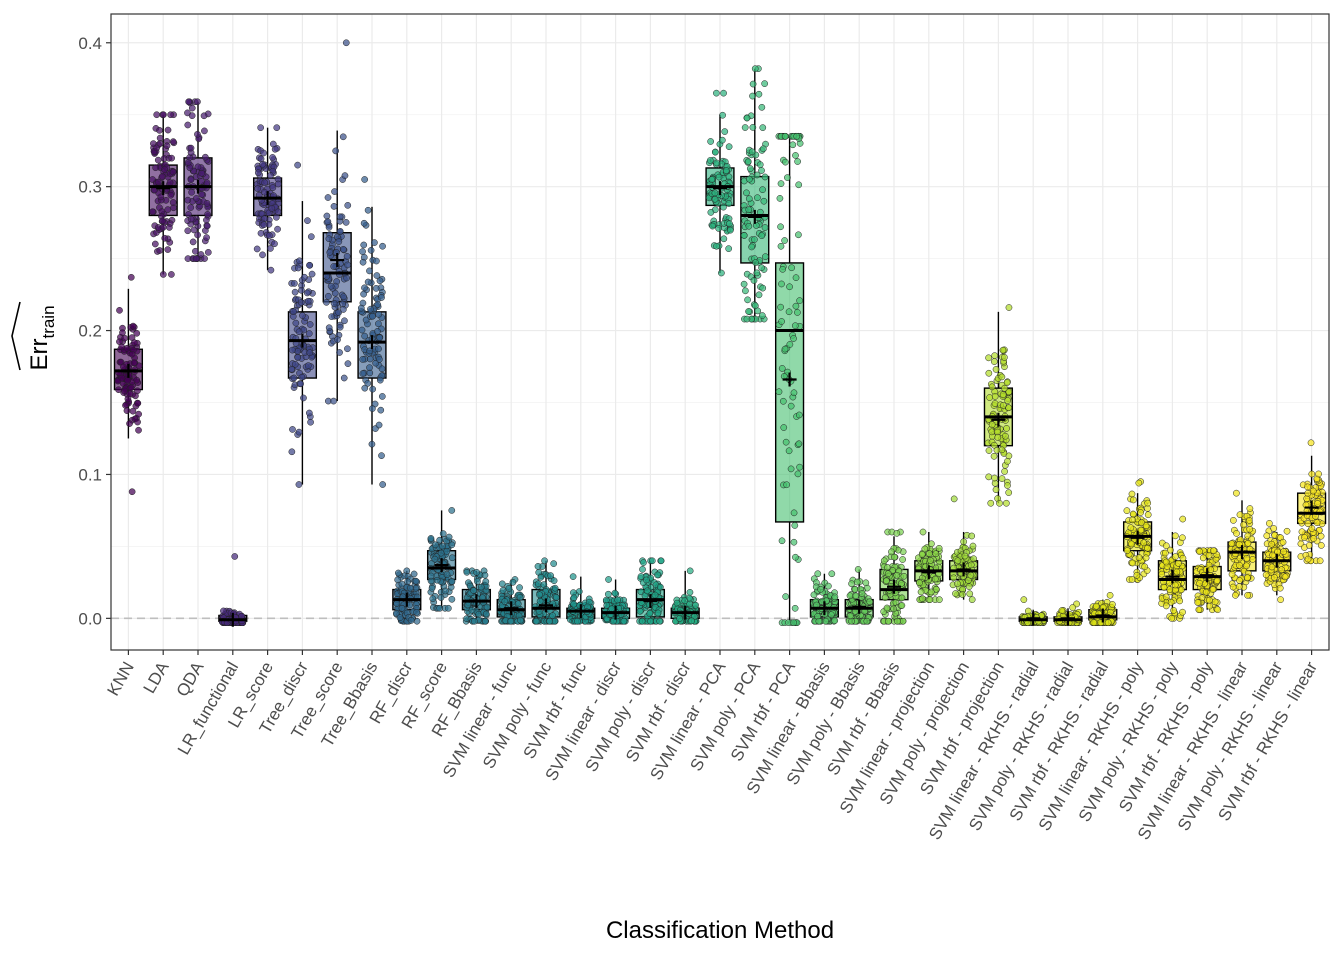  I want to click on y-axis-title: Errtrain, so click(34, 336).